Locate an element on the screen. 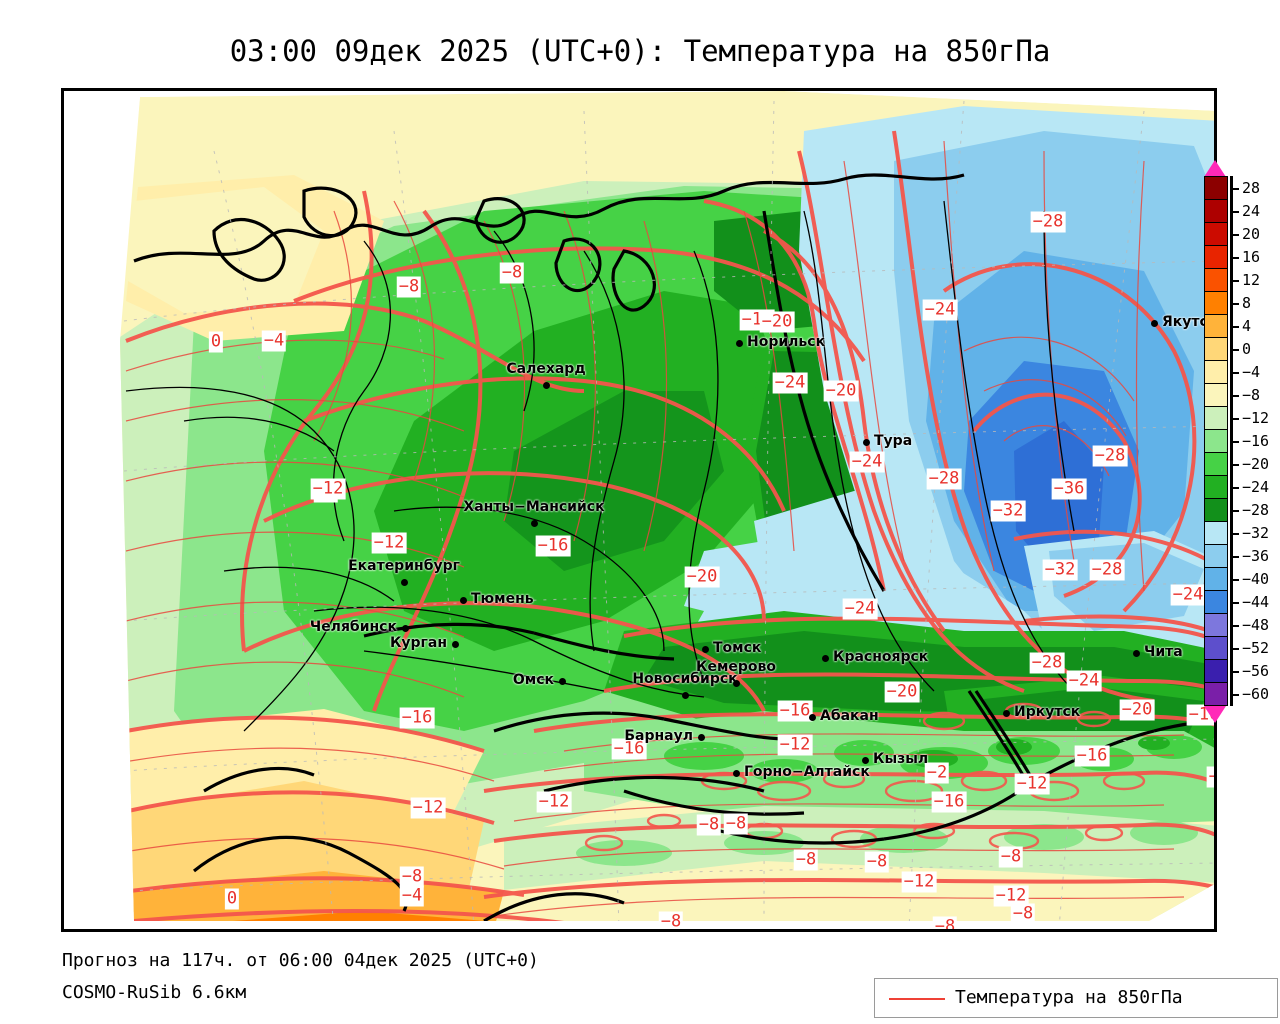  colorbar-tick-label: 28 is located at coordinates (1251, 187).